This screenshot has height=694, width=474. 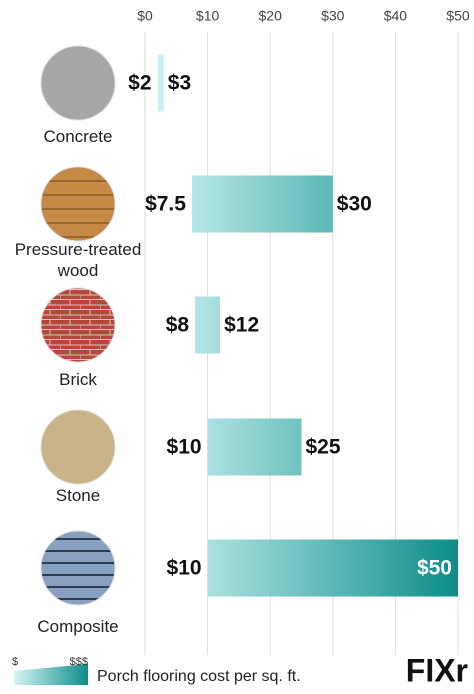 What do you see at coordinates (78, 204) in the screenshot?
I see `wood-image` at bounding box center [78, 204].